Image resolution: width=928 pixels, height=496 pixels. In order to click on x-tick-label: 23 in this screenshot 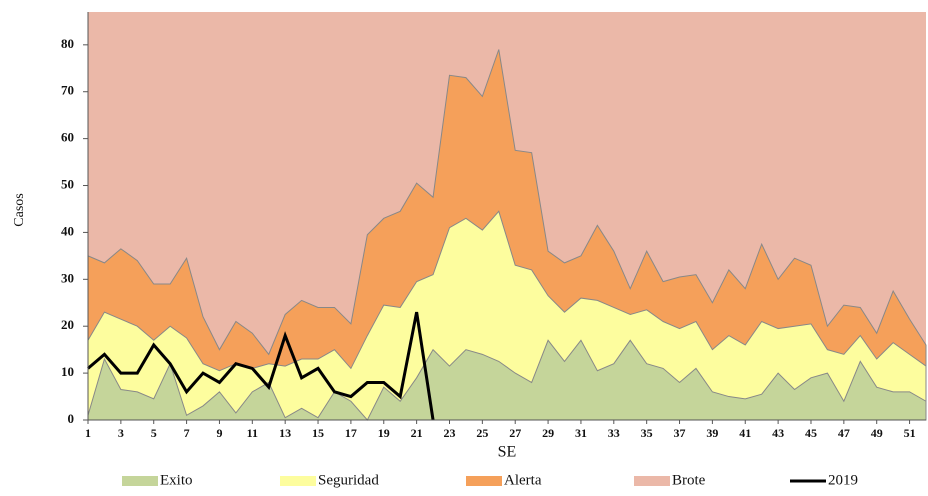, I will do `click(449, 433)`.